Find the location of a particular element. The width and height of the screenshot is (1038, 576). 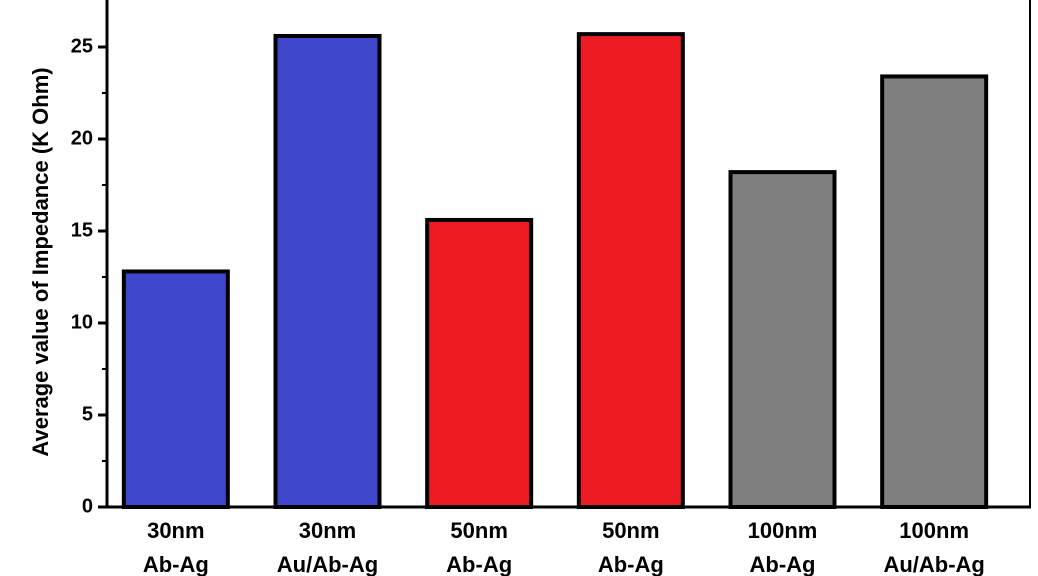

y-axis-label: Average value of Impedance (K Ohm) is located at coordinates (40, 261).